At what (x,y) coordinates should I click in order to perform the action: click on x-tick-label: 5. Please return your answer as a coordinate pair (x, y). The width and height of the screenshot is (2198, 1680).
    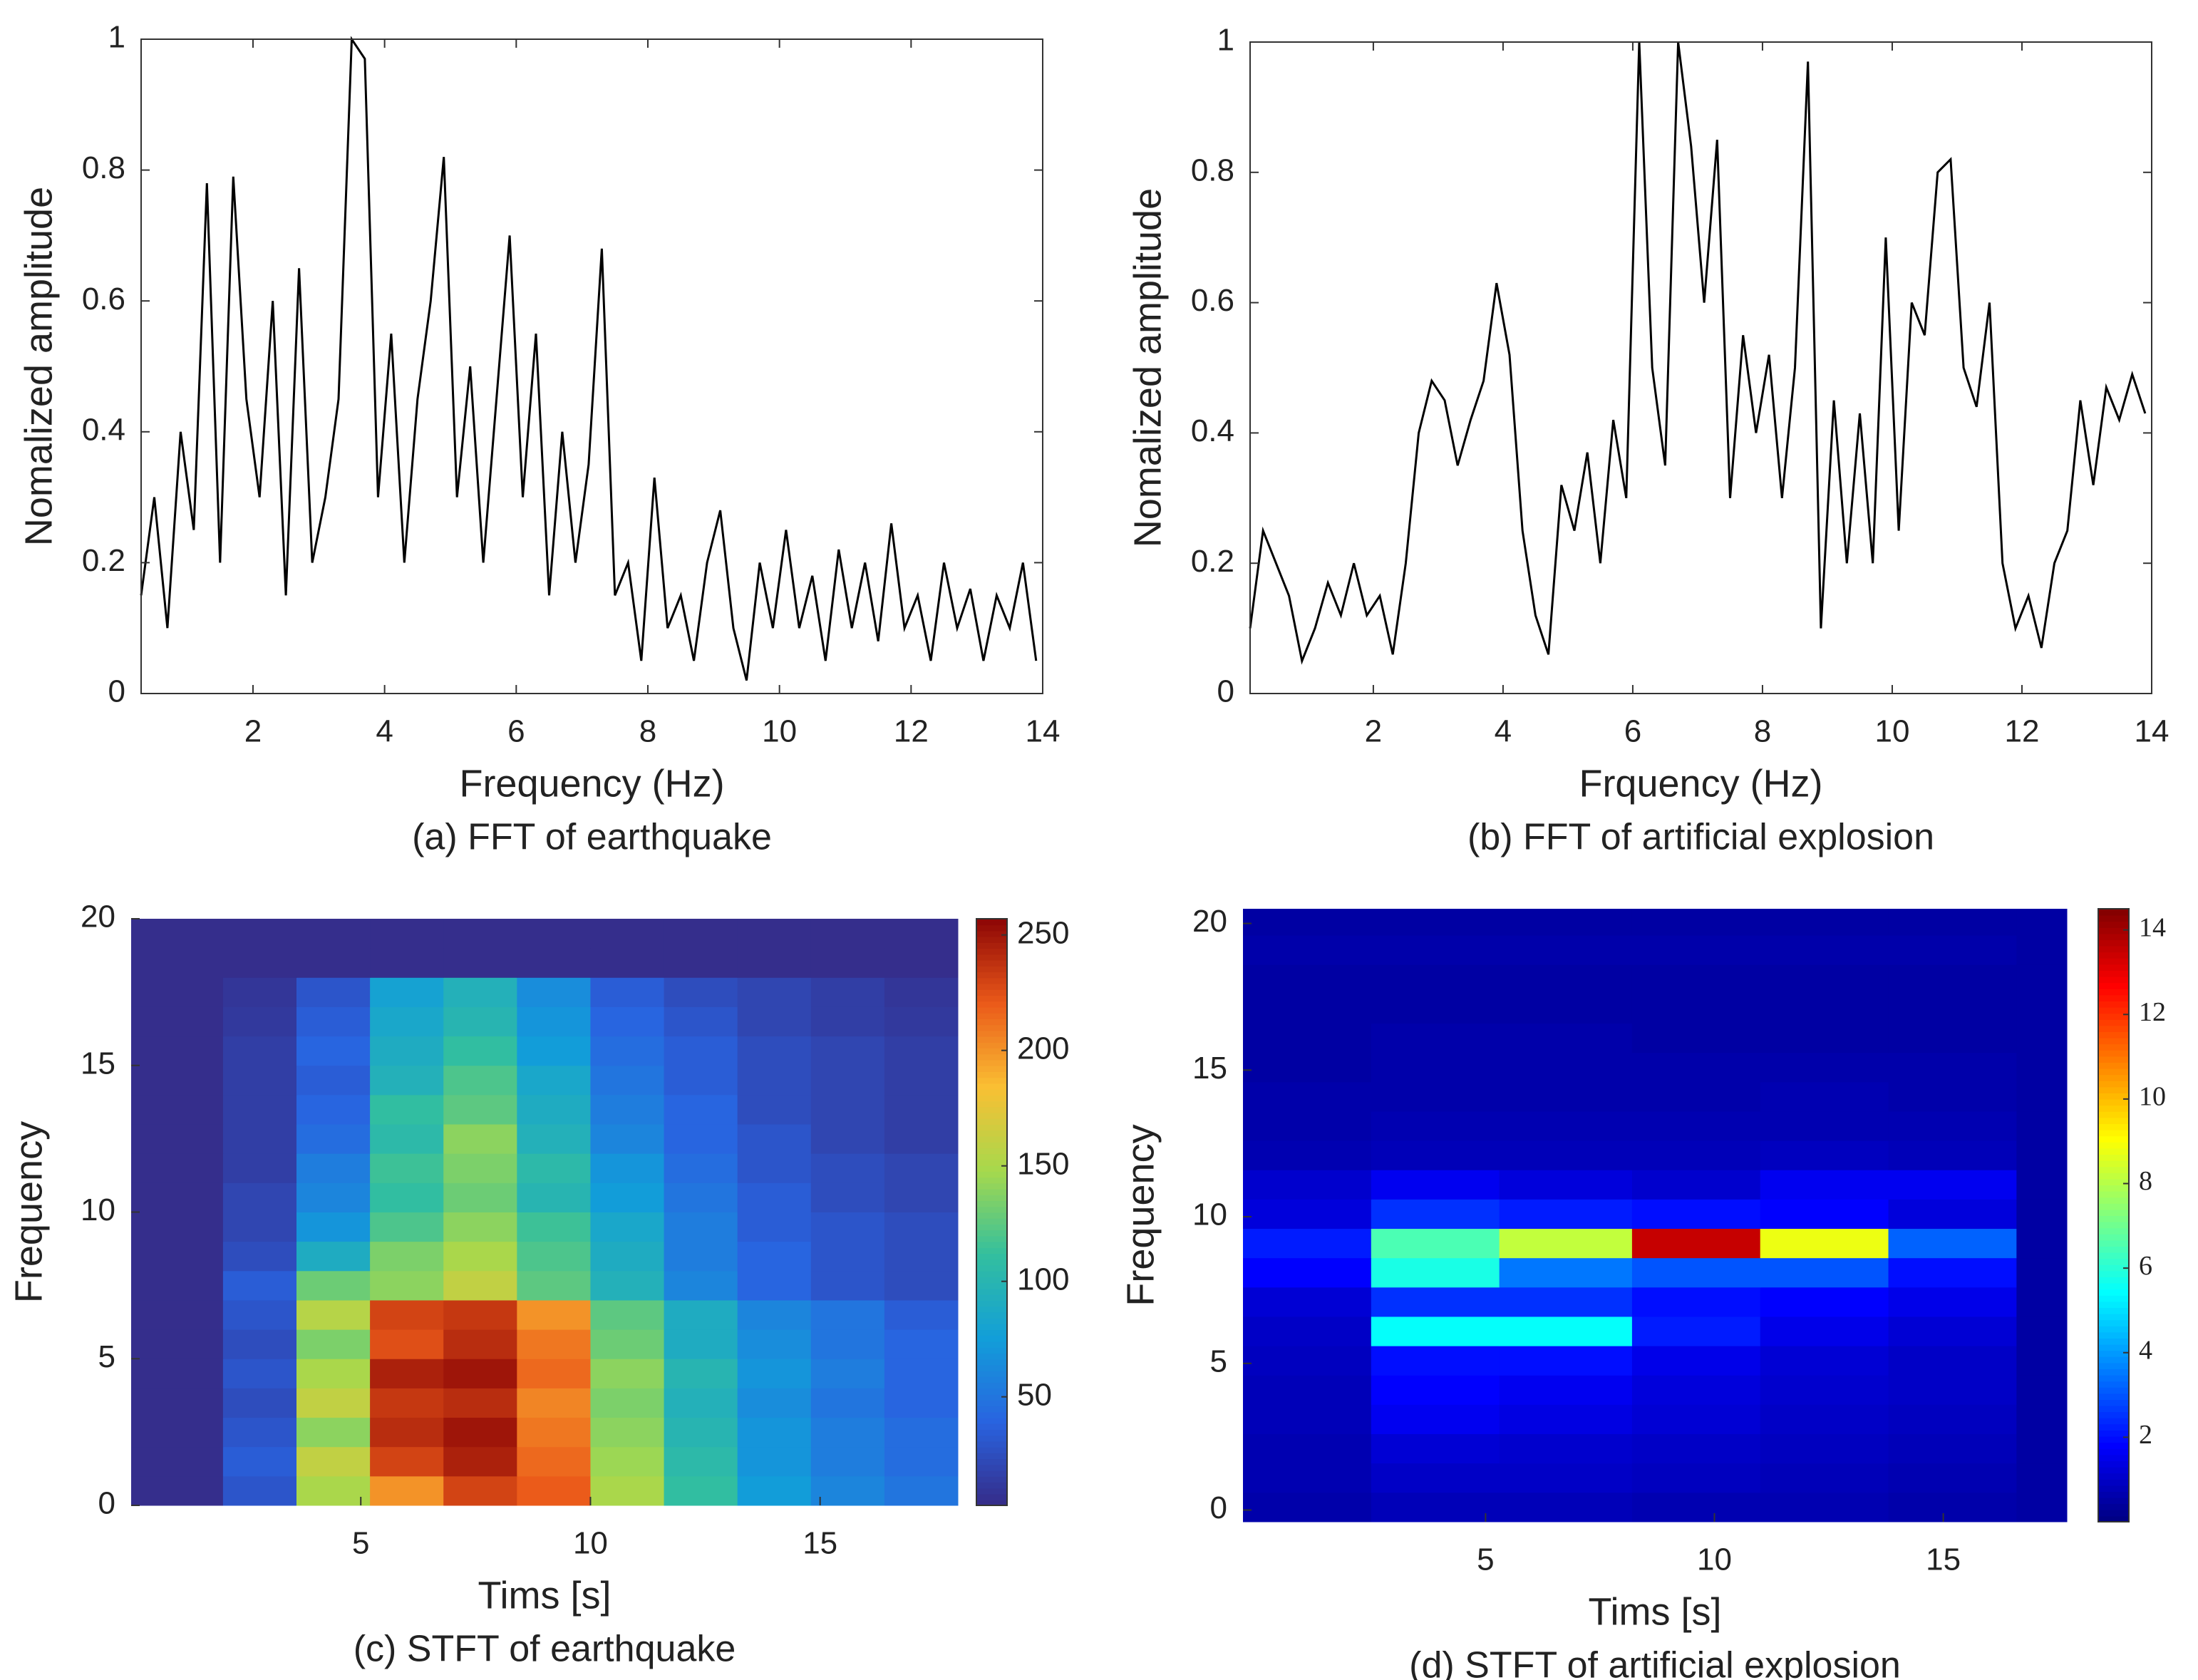
    Looking at the image, I should click on (1486, 1559).